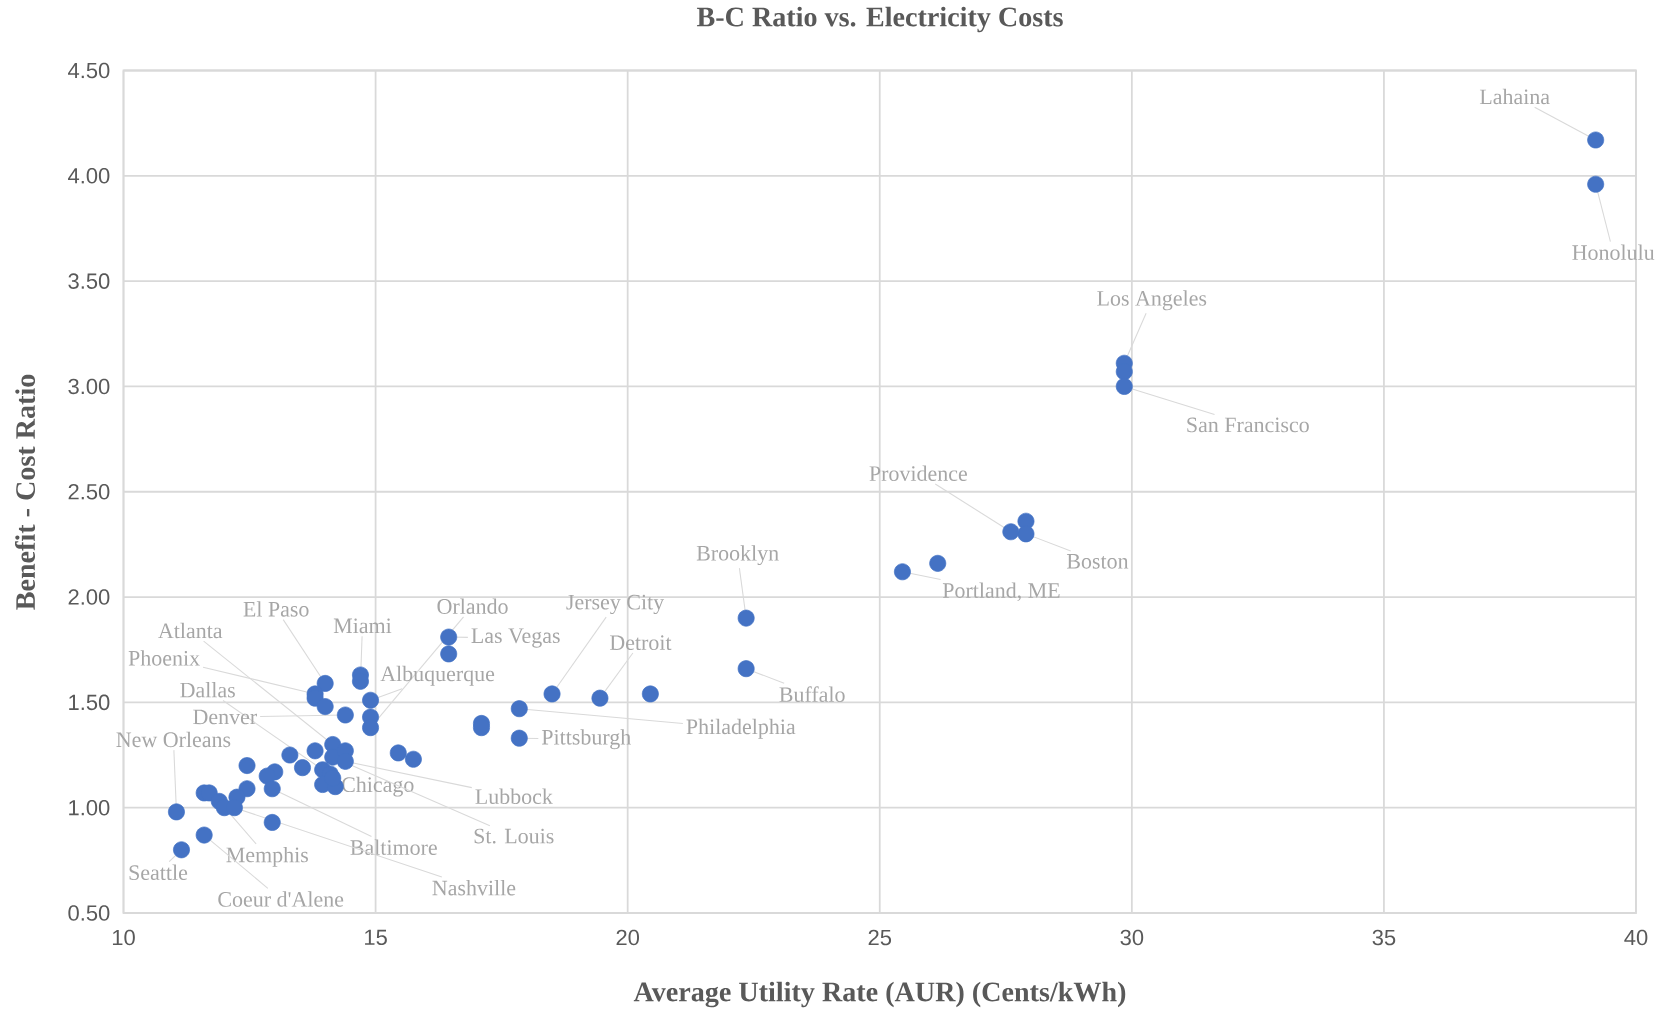 The width and height of the screenshot is (1671, 1017). What do you see at coordinates (1132, 937) in the screenshot?
I see `x-tick-label: 30` at bounding box center [1132, 937].